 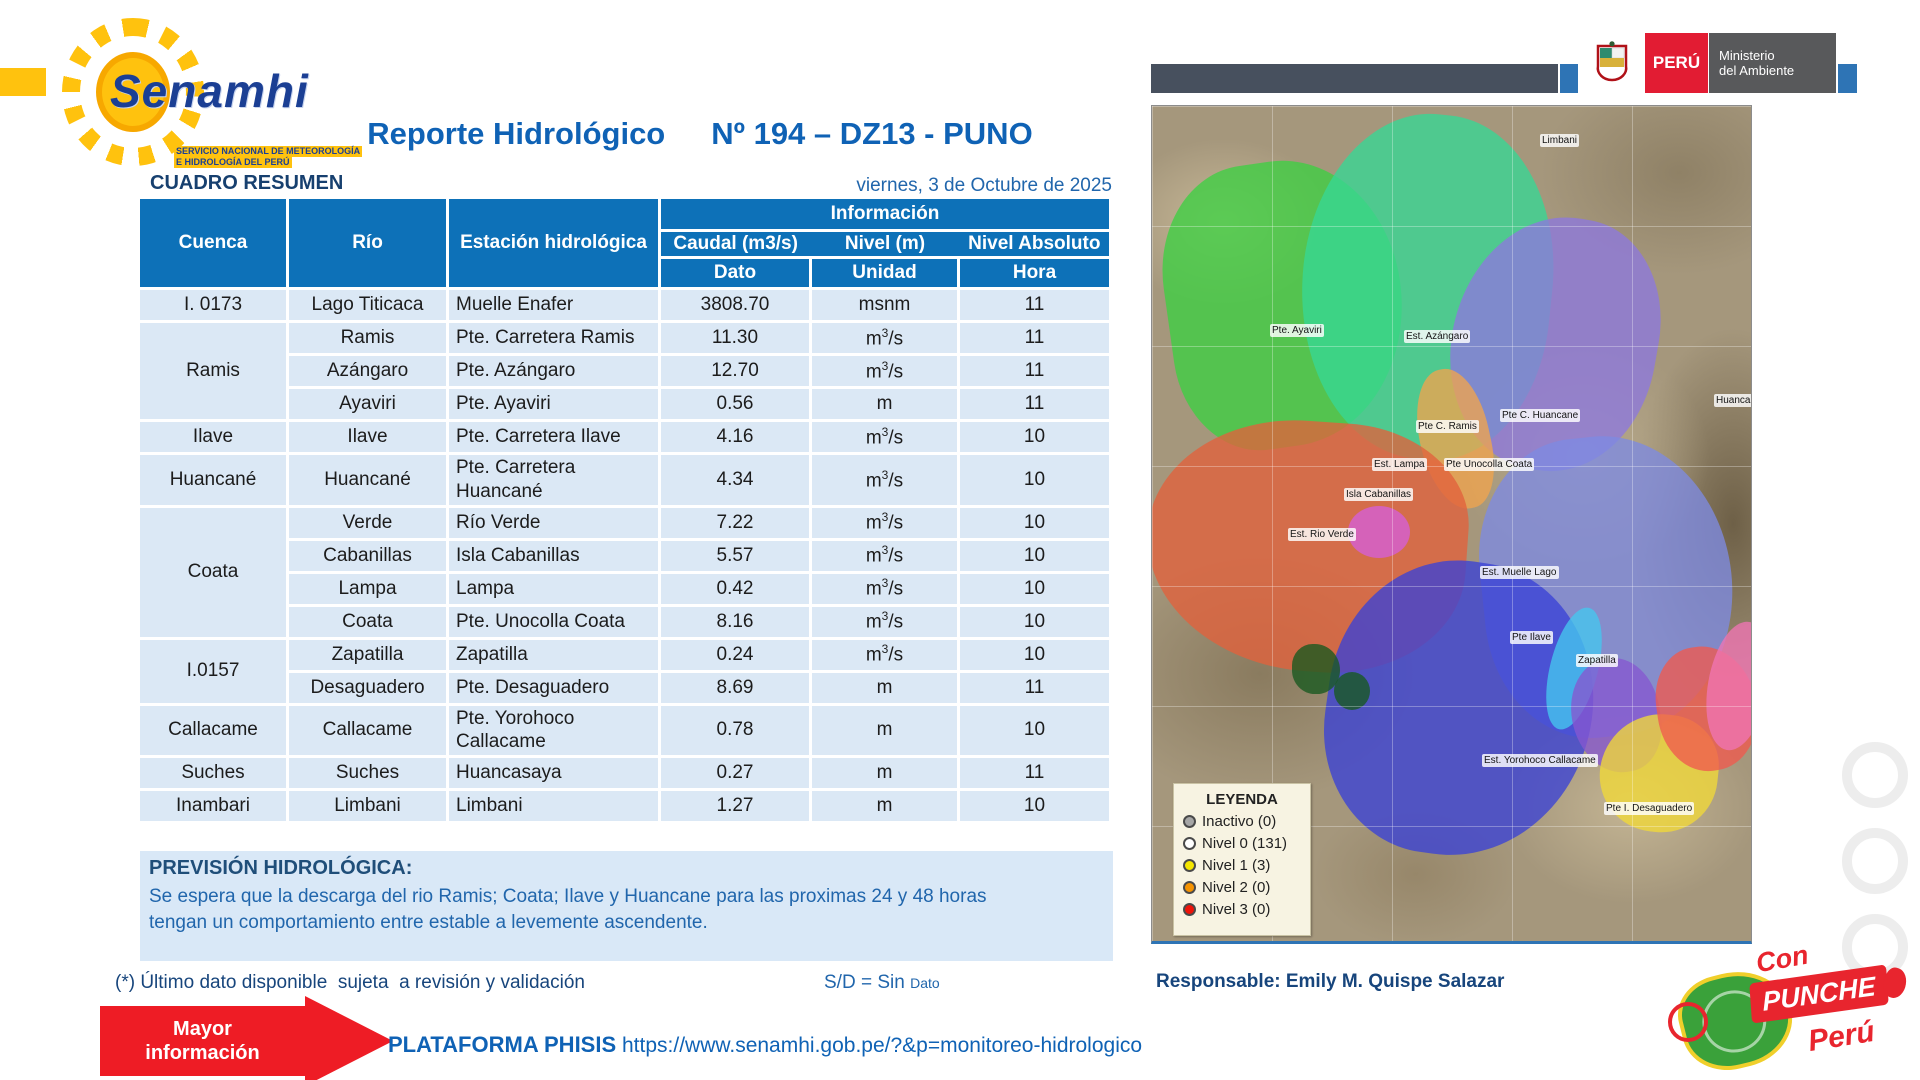 I want to click on gov-accent-square-right, so click(x=1847, y=78).